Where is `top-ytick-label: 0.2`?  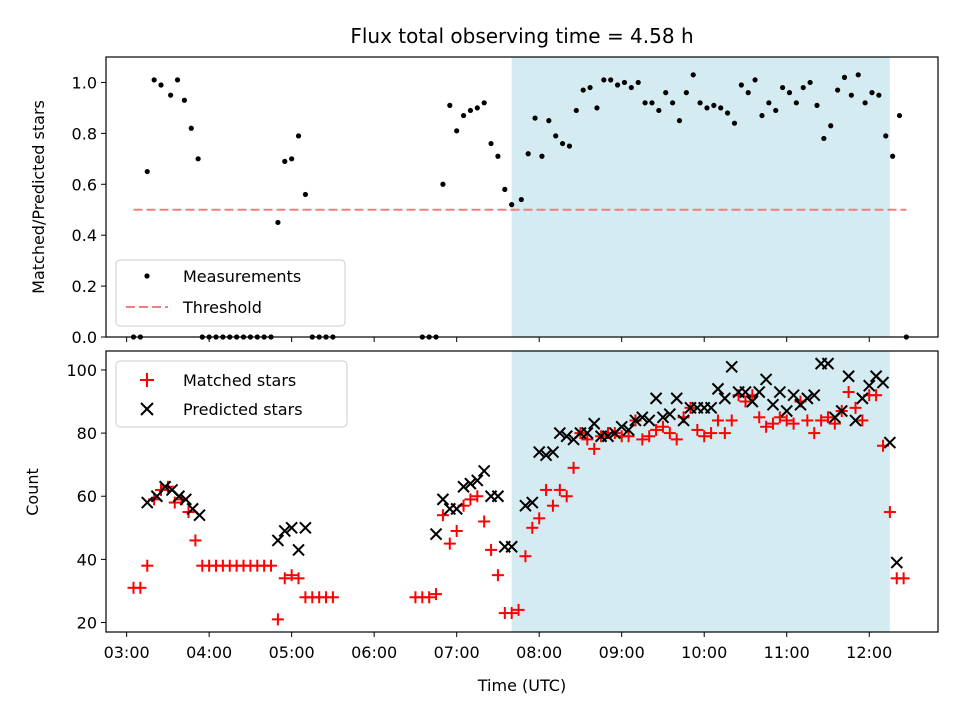 top-ytick-label: 0.2 is located at coordinates (84, 286).